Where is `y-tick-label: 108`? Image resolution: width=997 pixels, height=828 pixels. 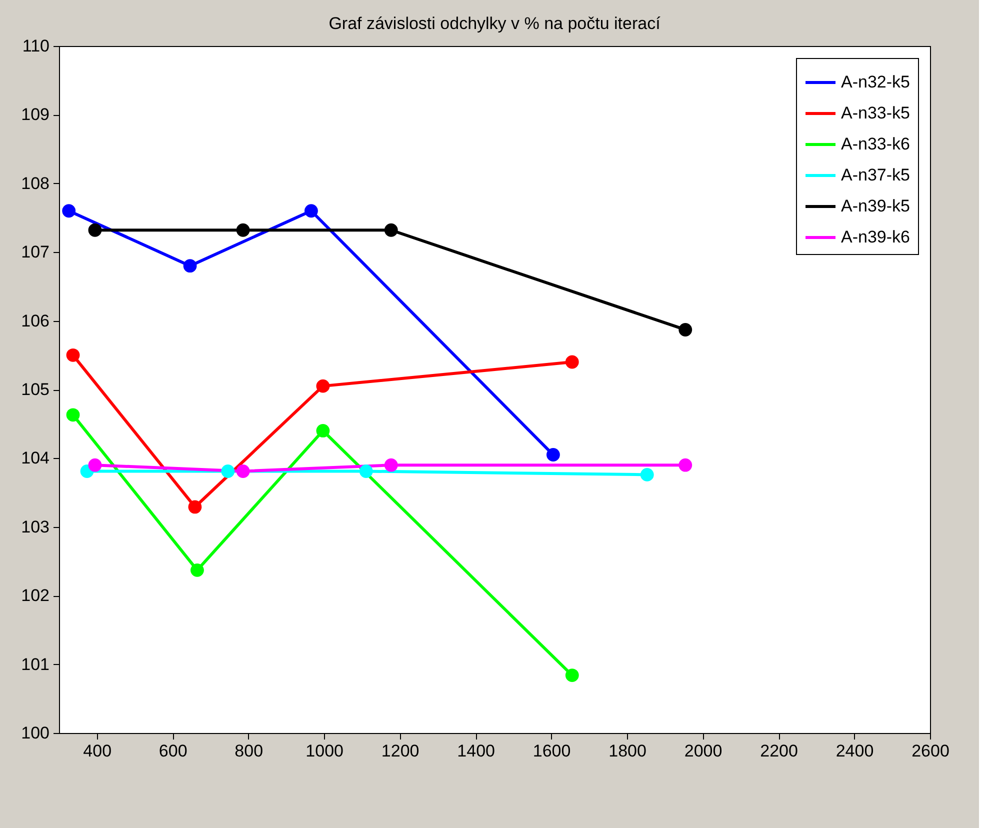
y-tick-label: 108 is located at coordinates (35, 183).